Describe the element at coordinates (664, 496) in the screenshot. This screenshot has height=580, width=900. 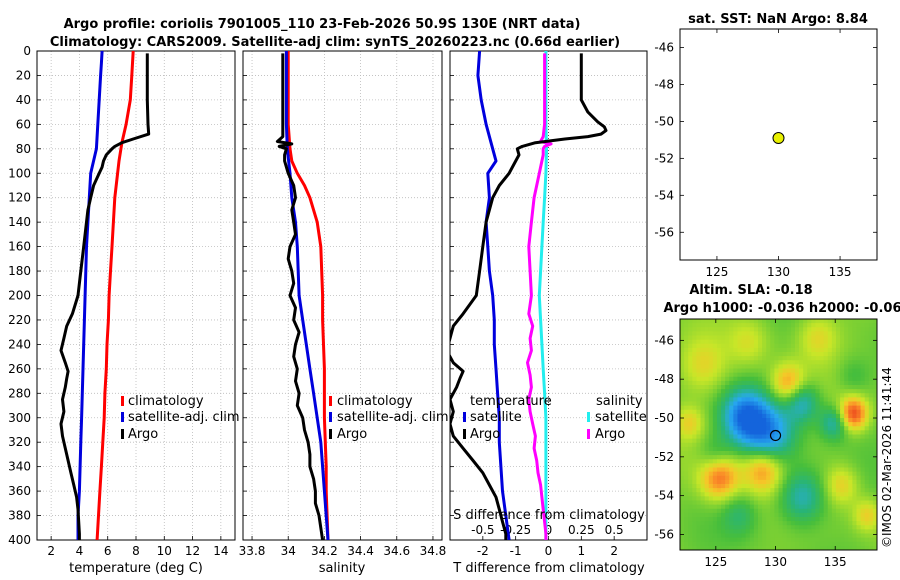
I see `y-tick-label: -54` at that location.